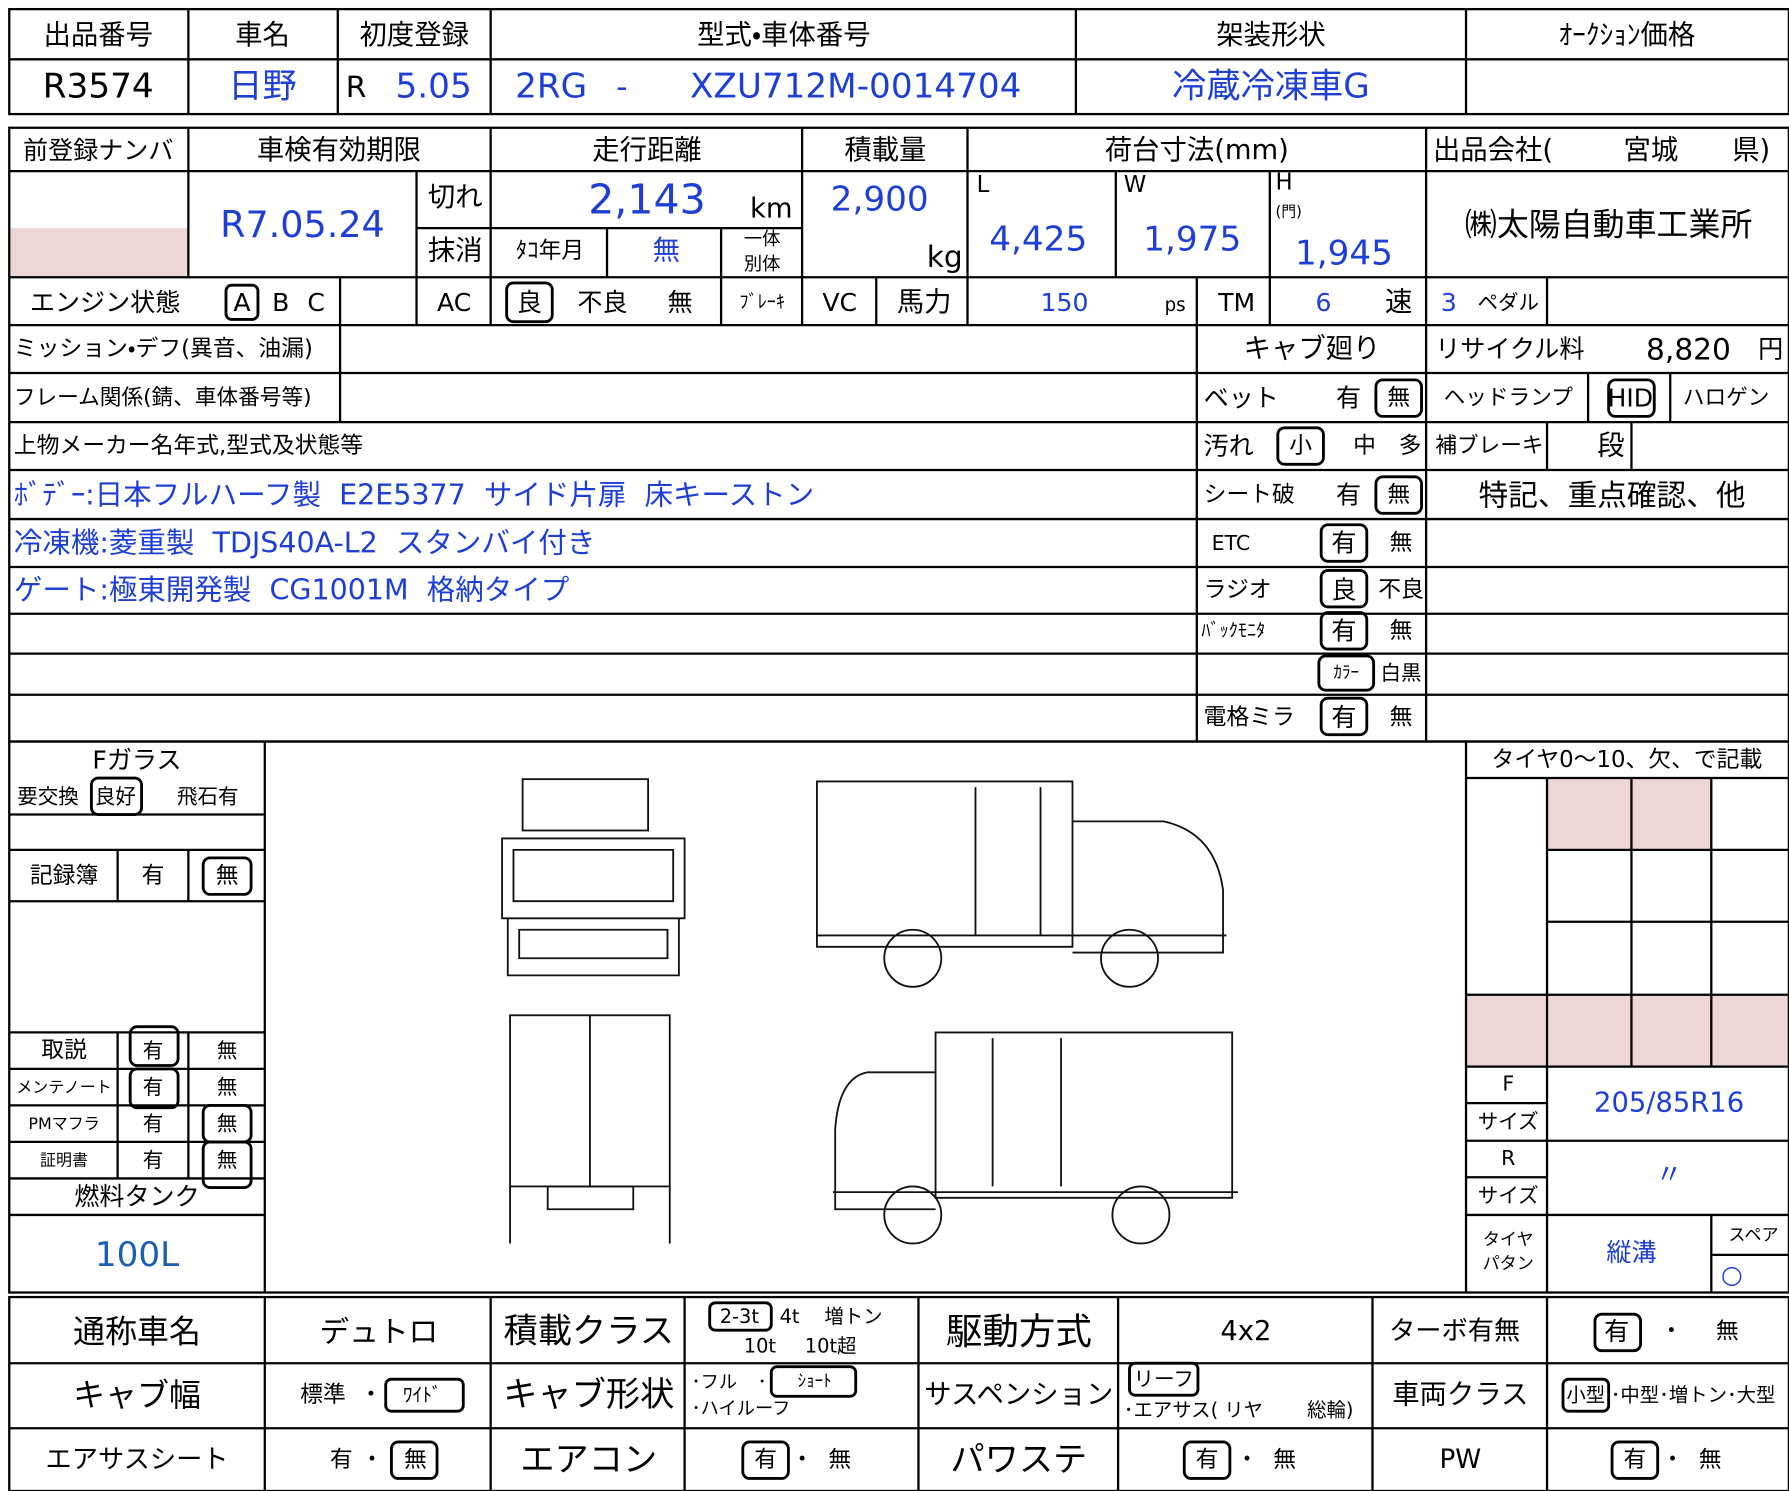 Image resolution: width=1789 pixels, height=1491 pixels. I want to click on header-labels: 初度登録, so click(414, 35).